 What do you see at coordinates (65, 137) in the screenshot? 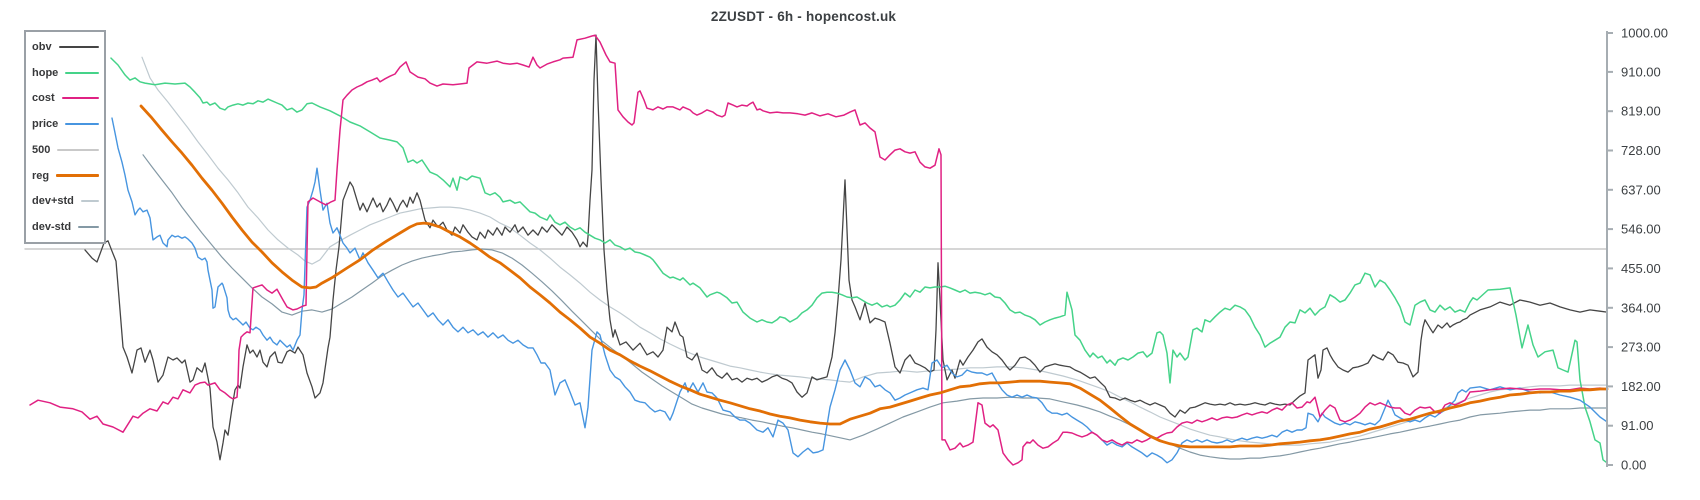
I see `legend: obv hope cost price 500 reg dev+std dev-std` at bounding box center [65, 137].